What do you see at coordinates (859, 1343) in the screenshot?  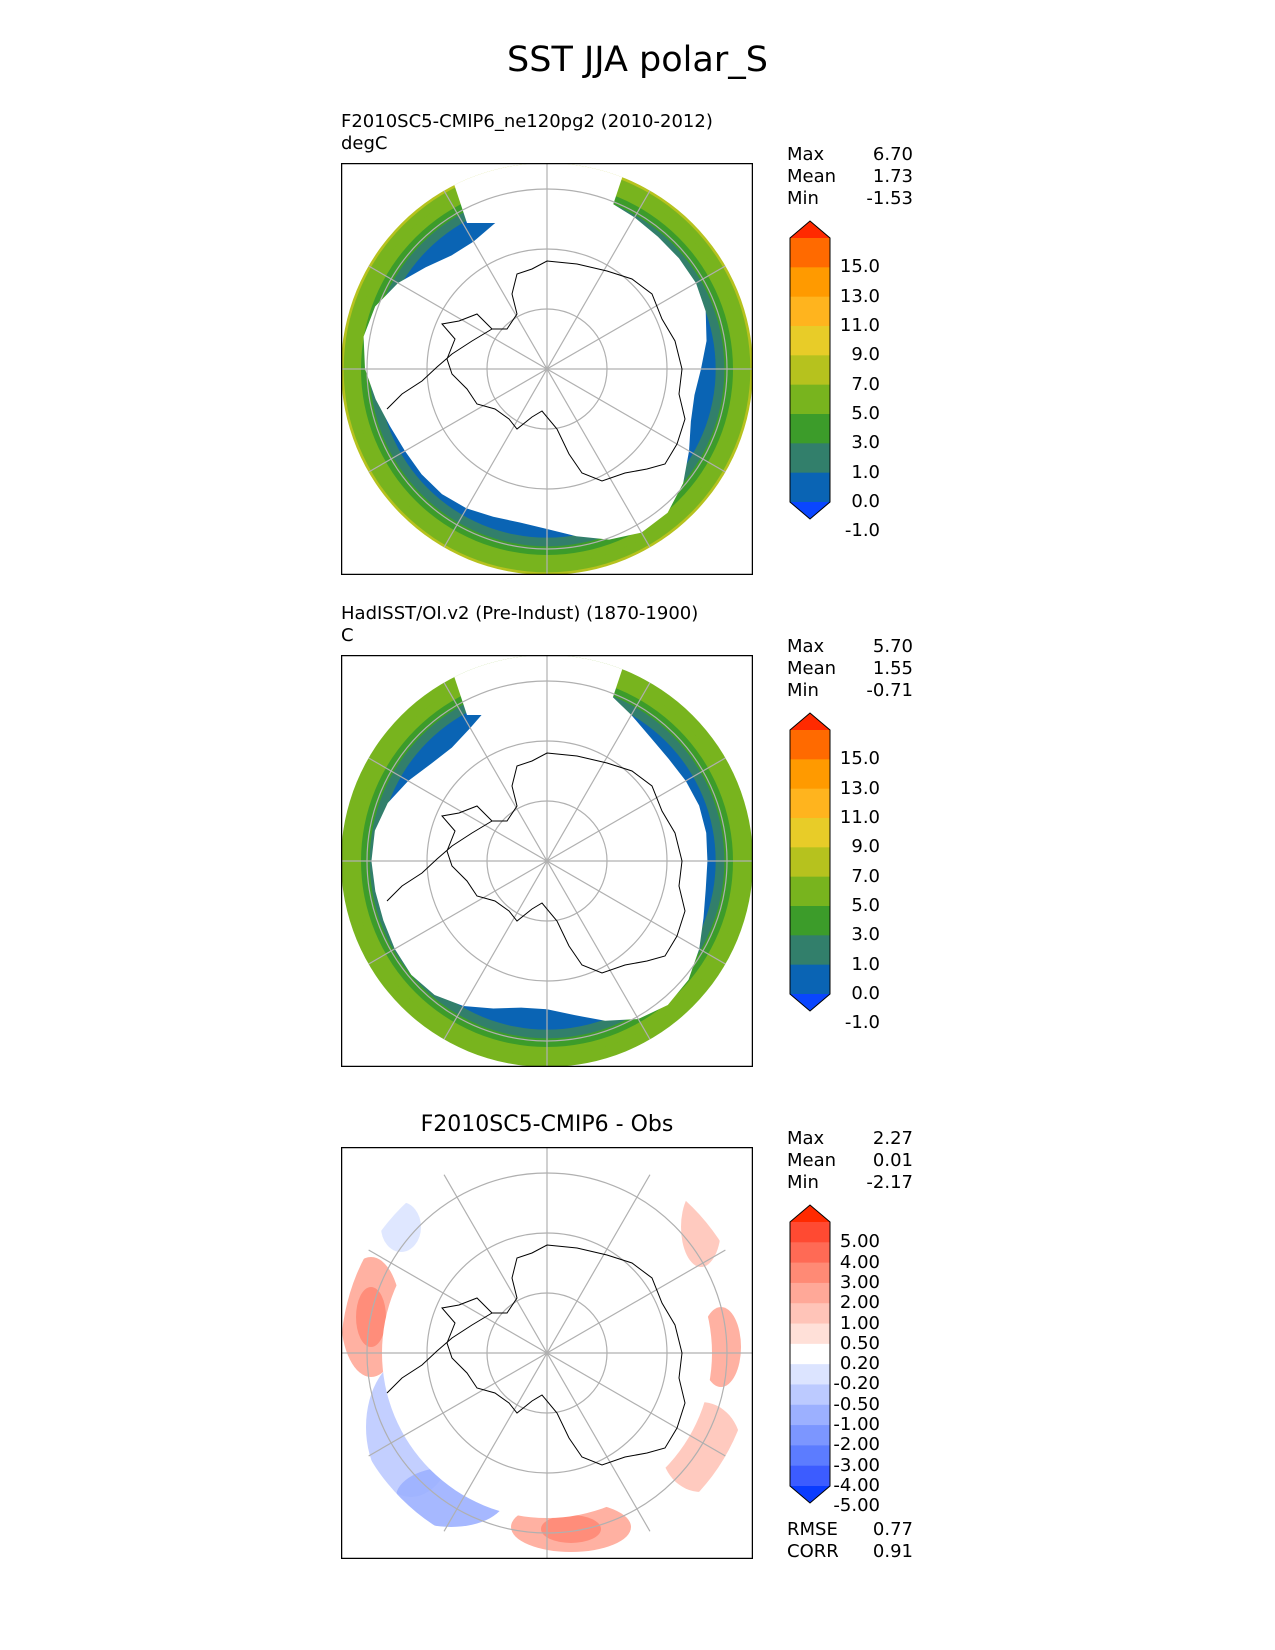 I see `colorbar-tick-label: 0.50` at bounding box center [859, 1343].